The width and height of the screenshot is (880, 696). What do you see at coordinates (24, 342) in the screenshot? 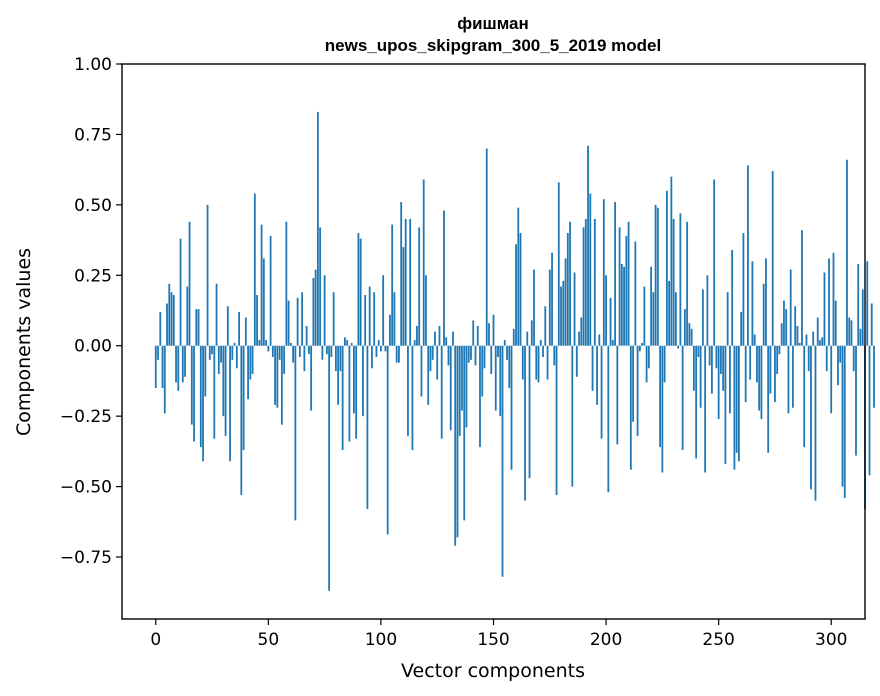
I see `y-axis-label: Components values` at bounding box center [24, 342].